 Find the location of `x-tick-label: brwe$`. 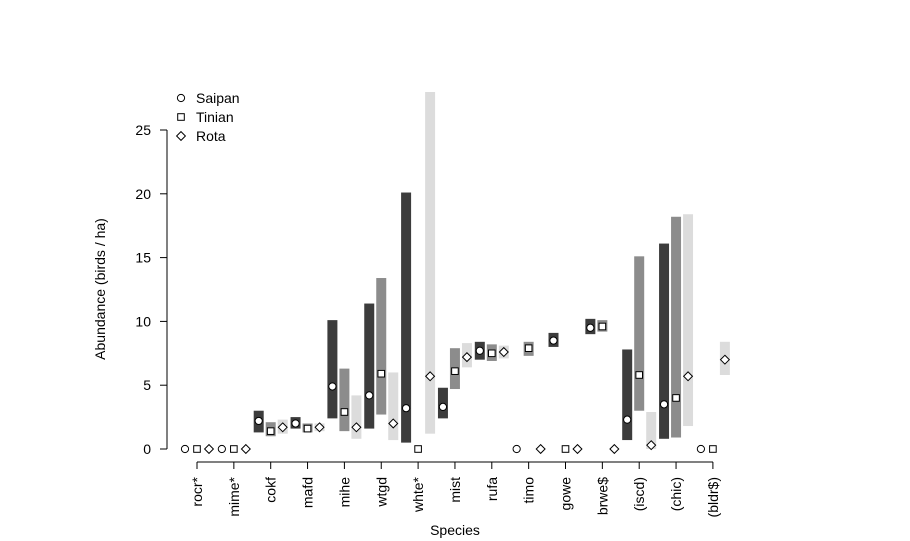

x-tick-label: brwe$ is located at coordinates (602, 496).